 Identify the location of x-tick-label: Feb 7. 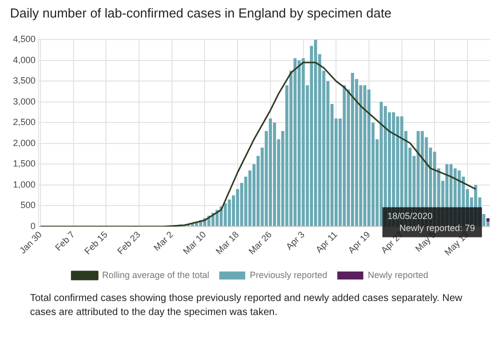
(65, 241).